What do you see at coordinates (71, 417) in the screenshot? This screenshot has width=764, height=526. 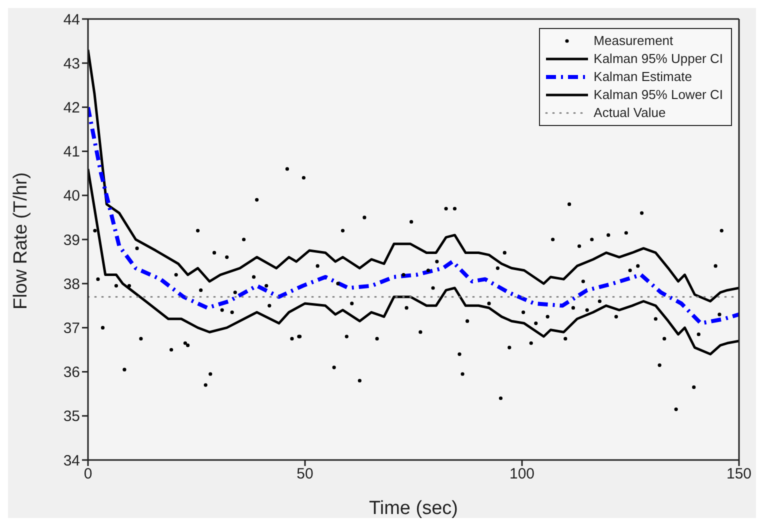 I see `y-tick-label: 35` at bounding box center [71, 417].